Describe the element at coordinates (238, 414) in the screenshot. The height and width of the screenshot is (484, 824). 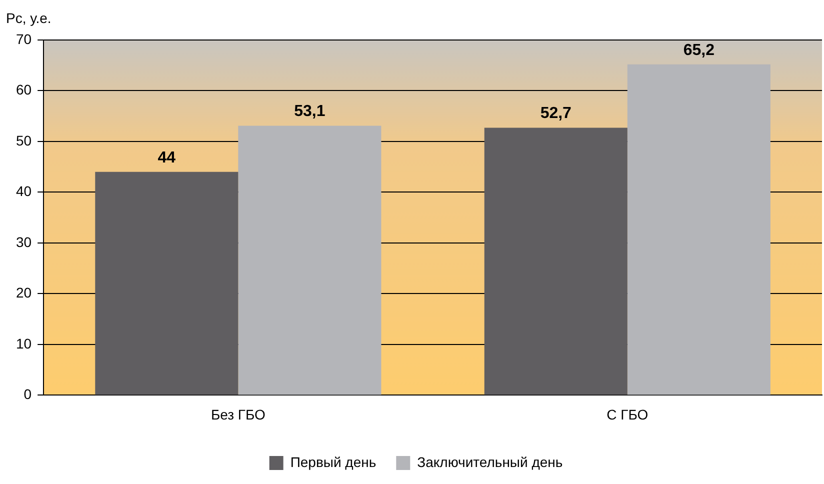
I see `x-tick-label: Без ГБО` at that location.